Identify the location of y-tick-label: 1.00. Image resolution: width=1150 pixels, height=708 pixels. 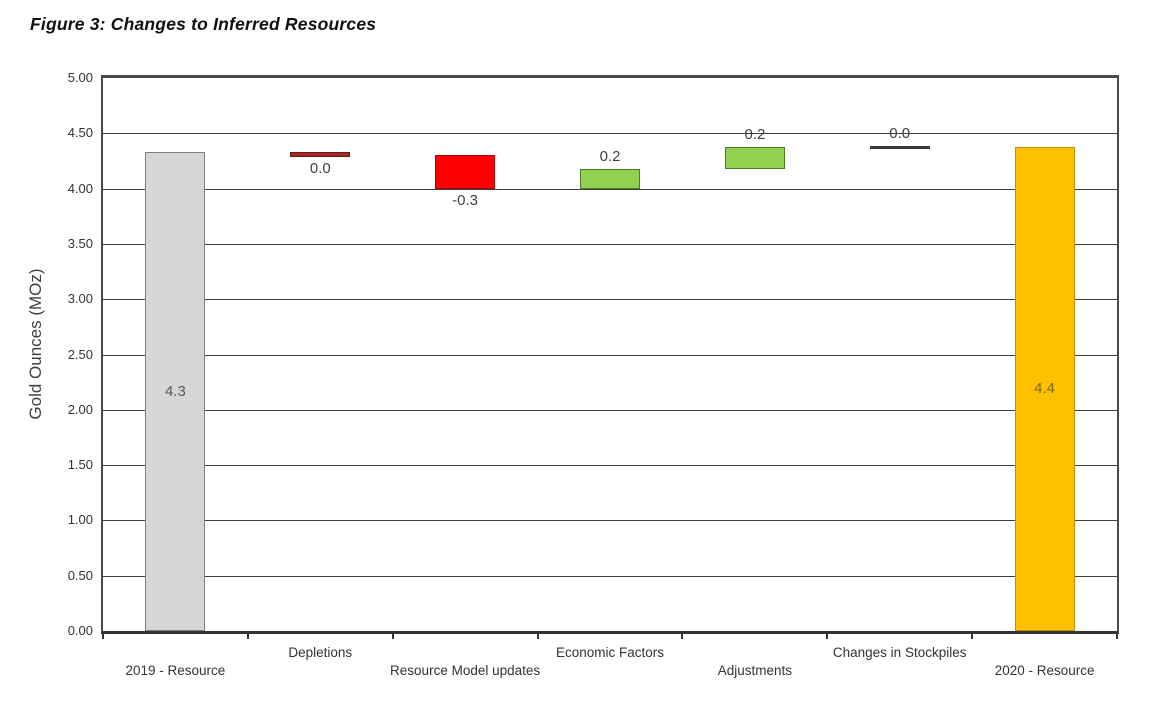
(80, 520).